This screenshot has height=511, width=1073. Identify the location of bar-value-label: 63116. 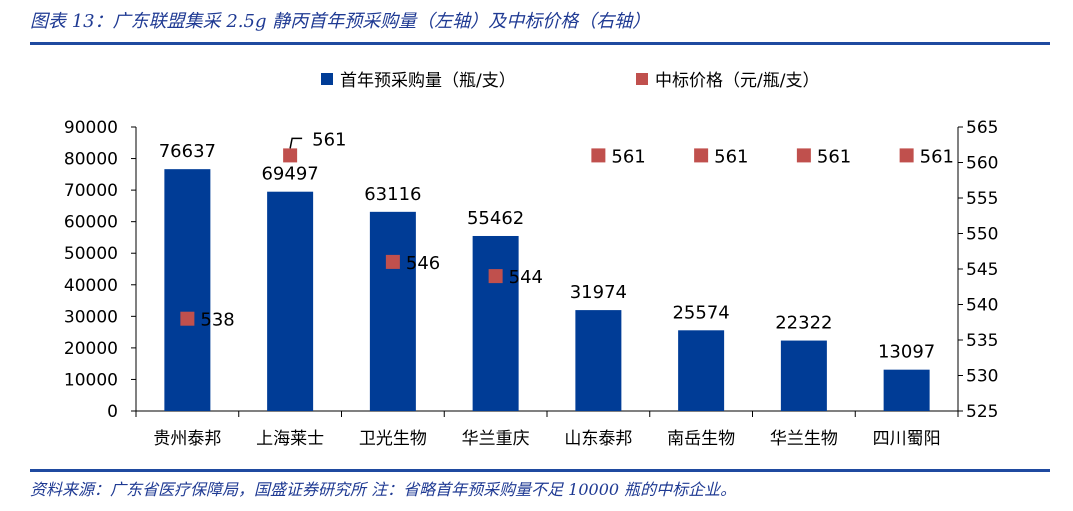
(392, 194).